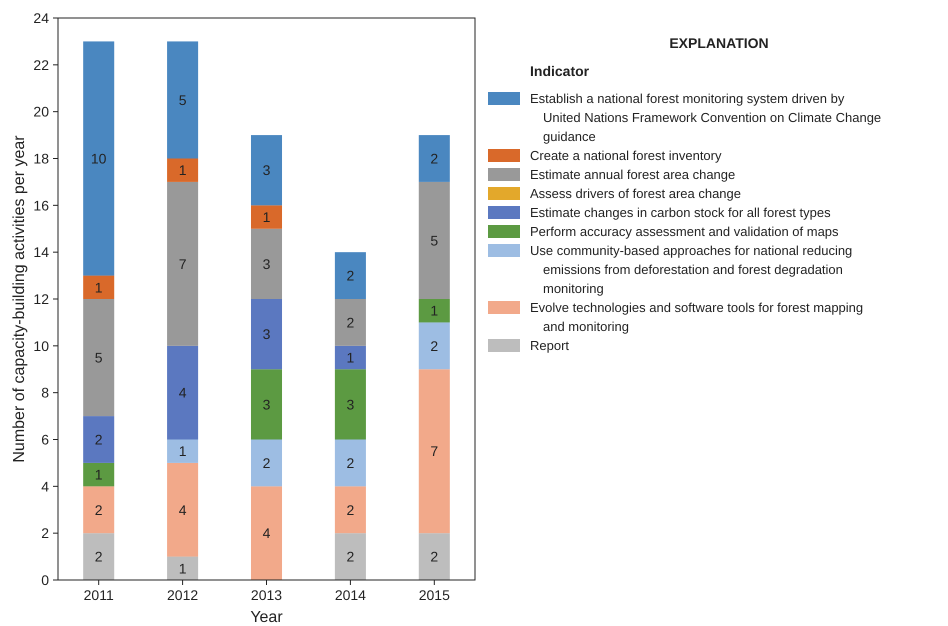 Image resolution: width=948 pixels, height=626 pixels. I want to click on legend-title: Indicator, so click(560, 71).